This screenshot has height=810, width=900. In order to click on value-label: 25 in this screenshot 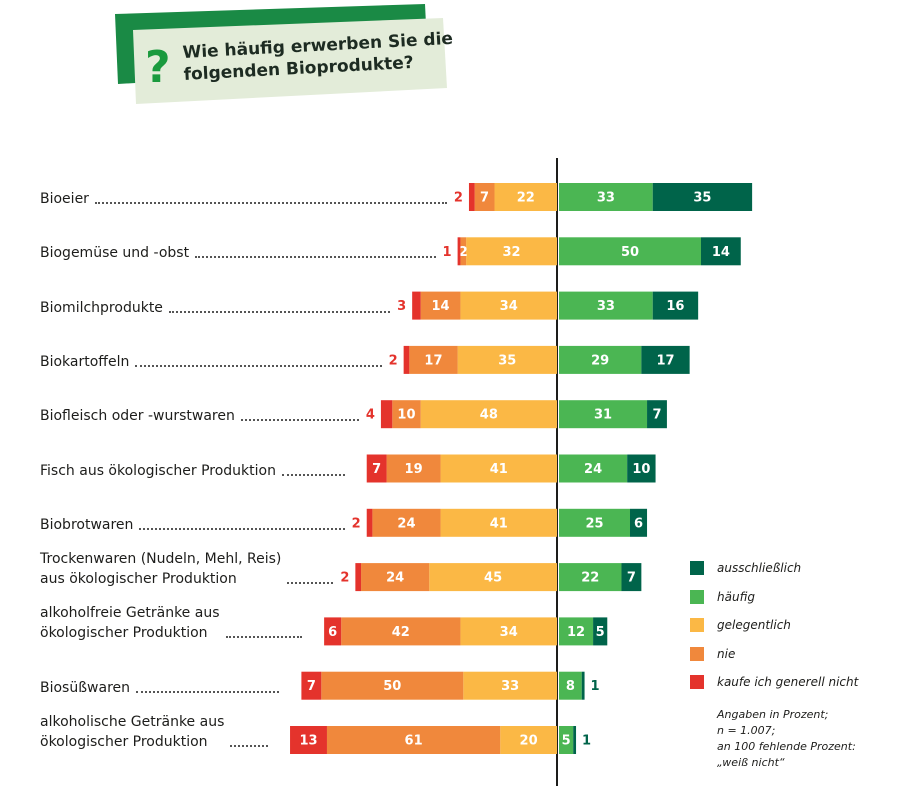, I will do `click(594, 523)`.